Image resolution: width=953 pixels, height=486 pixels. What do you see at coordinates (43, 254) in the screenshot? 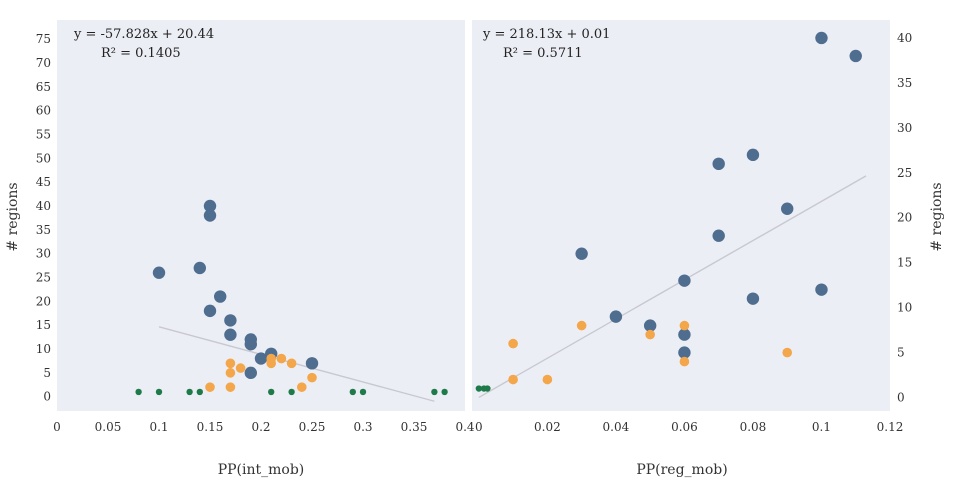
I see `left-y-tick-label: 30` at bounding box center [43, 254].